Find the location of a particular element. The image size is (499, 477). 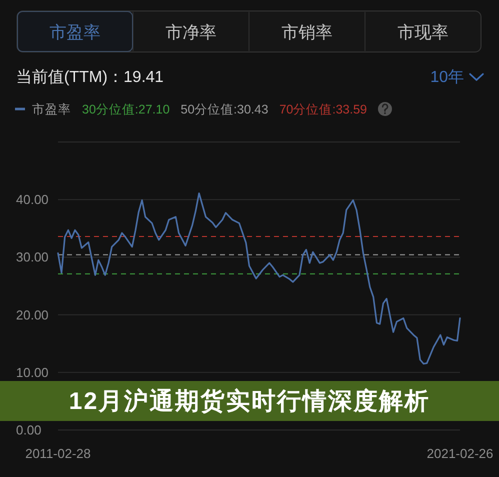

y-tick-label: 10.00 is located at coordinates (32, 372).